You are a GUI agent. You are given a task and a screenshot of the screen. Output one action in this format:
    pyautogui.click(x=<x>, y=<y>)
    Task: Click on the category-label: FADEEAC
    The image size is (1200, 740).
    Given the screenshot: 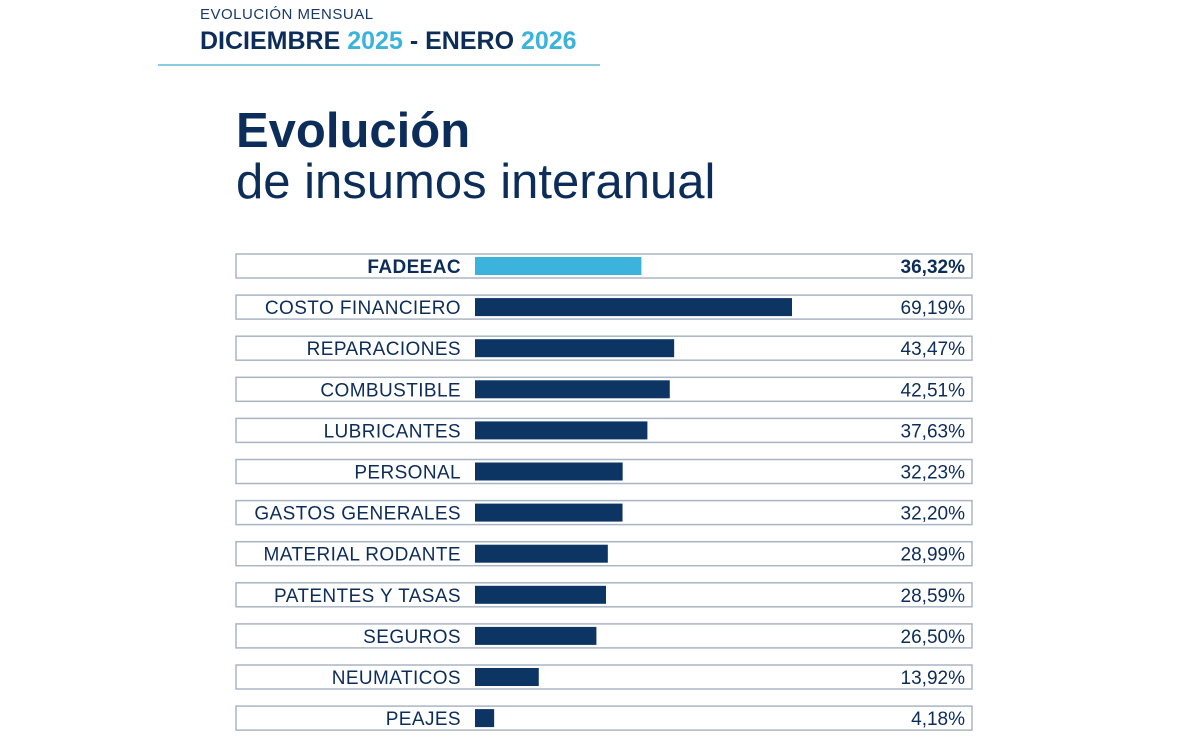 What is the action you would take?
    pyautogui.click(x=414, y=267)
    